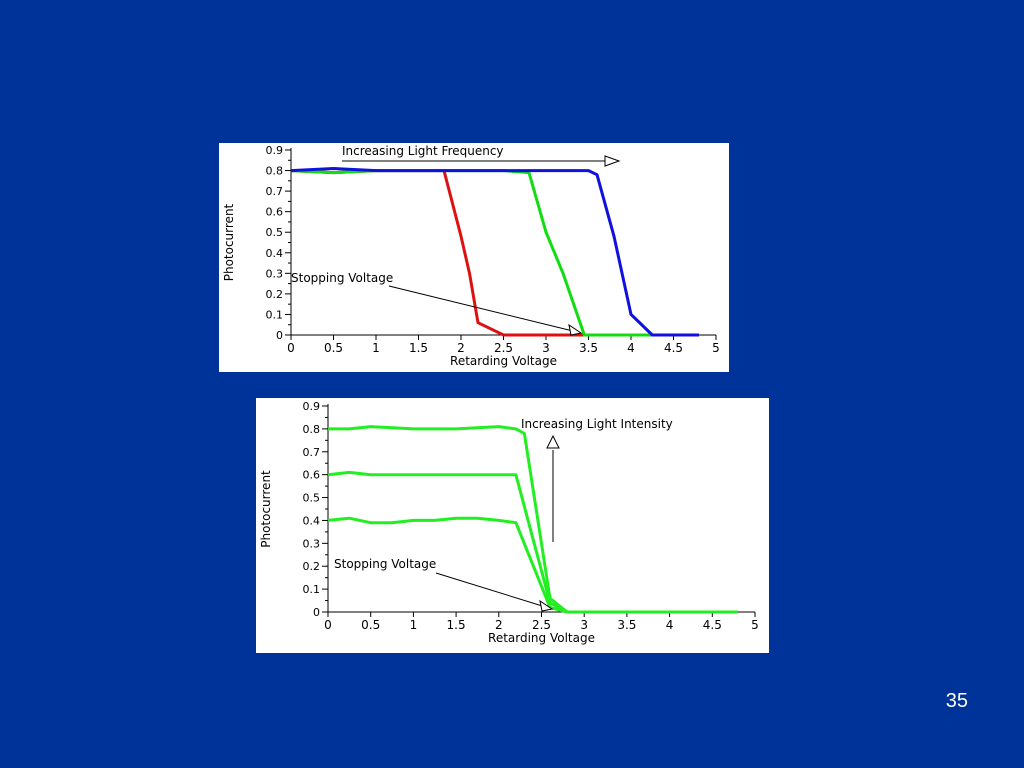 This screenshot has height=768, width=1024. Describe the element at coordinates (275, 294) in the screenshot. I see `chart1-y-tick-label: 0.2` at that location.